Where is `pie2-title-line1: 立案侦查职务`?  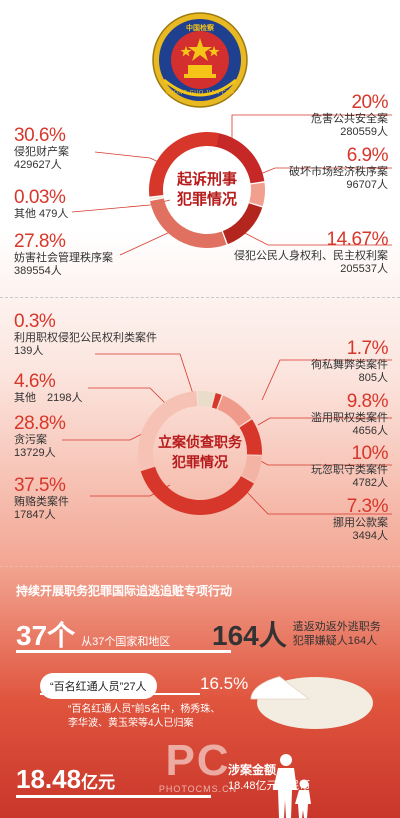 pie2-title-line1: 立案侦查职务 is located at coordinates (200, 442).